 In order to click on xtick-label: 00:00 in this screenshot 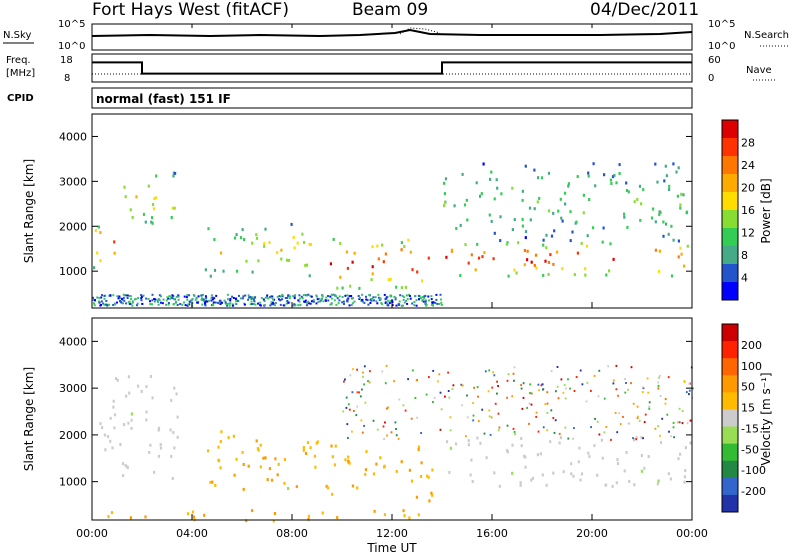, I will do `click(92, 533)`.